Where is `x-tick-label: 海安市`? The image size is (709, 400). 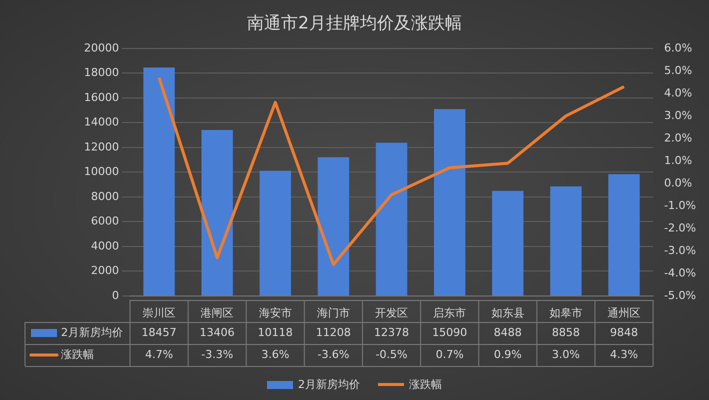
x-tick-label: 海安市 is located at coordinates (275, 313).